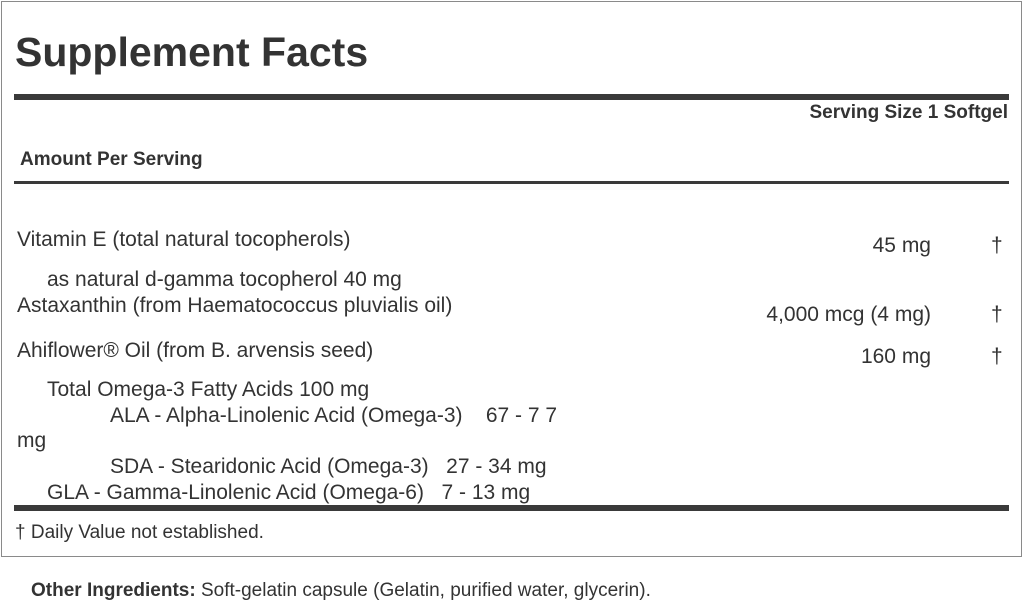 The height and width of the screenshot is (603, 1024). I want to click on divider, so click(511, 182).